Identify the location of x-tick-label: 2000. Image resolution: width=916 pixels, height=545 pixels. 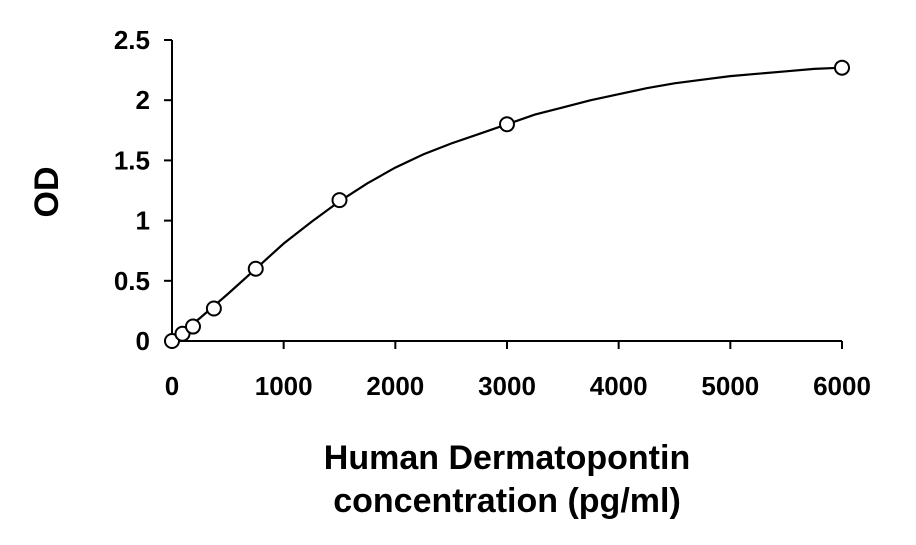
(395, 386).